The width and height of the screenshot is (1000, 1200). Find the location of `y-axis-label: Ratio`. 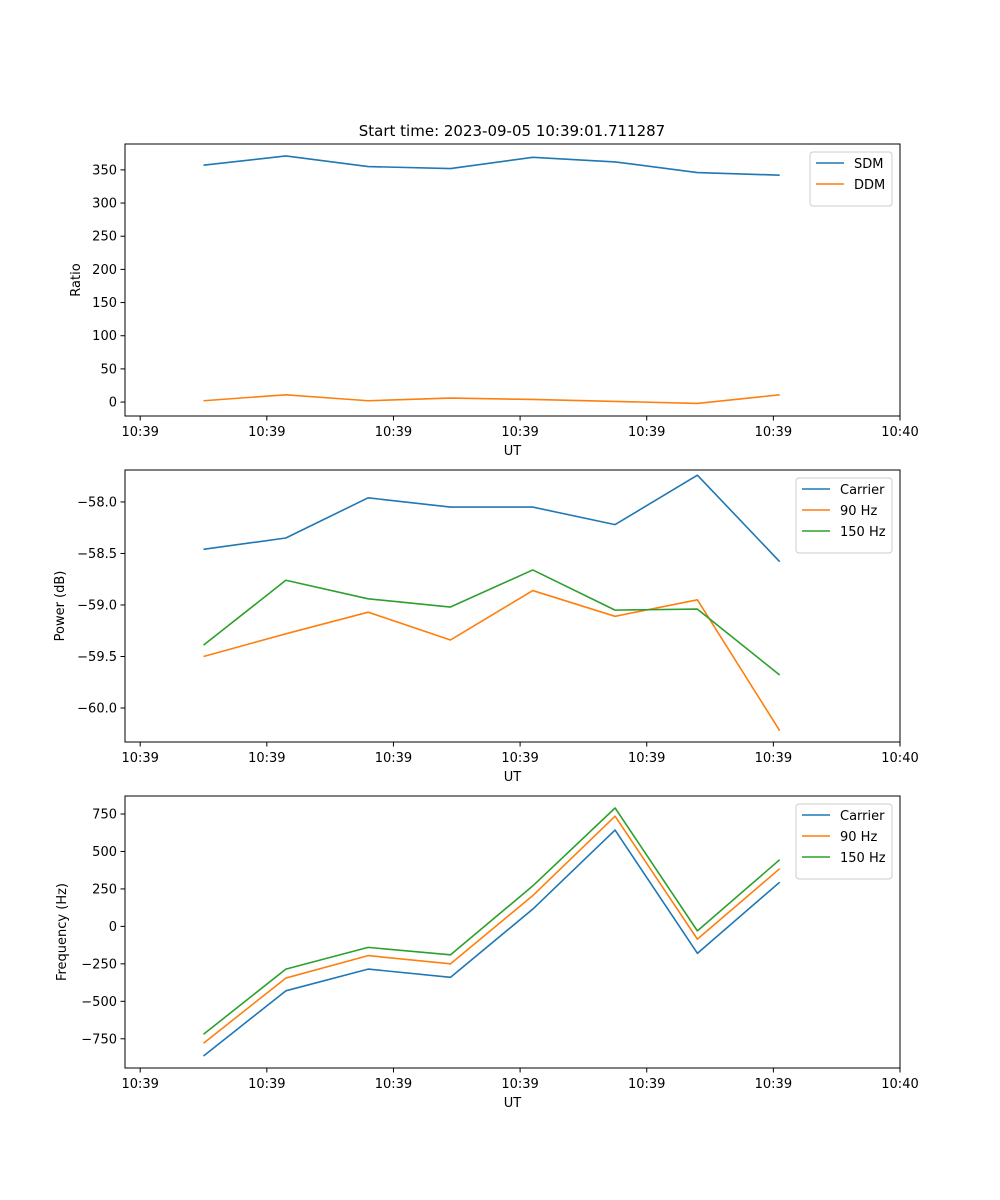

y-axis-label: Ratio is located at coordinates (76, 279).